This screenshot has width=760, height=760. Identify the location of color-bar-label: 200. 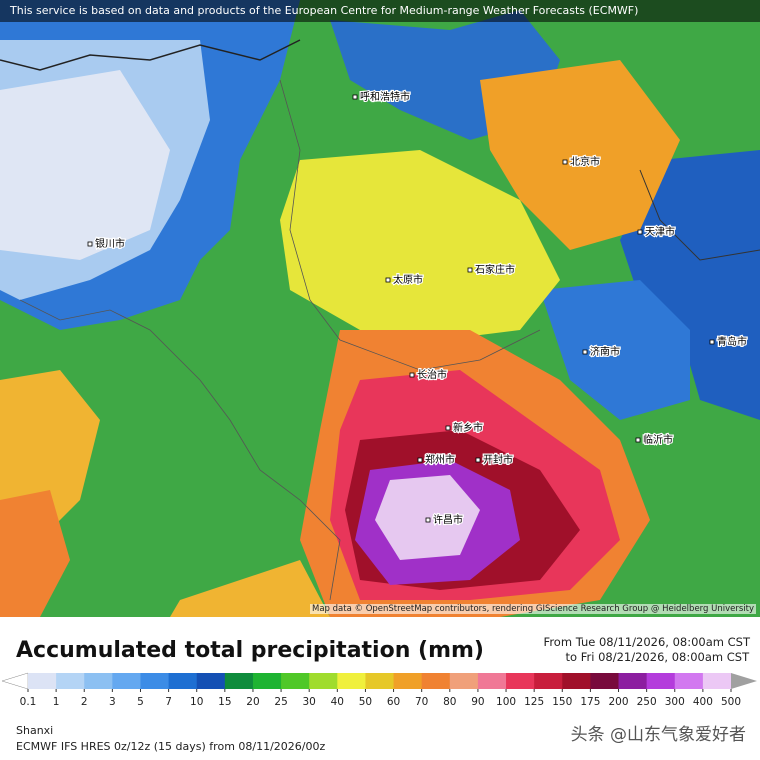
(618, 702).